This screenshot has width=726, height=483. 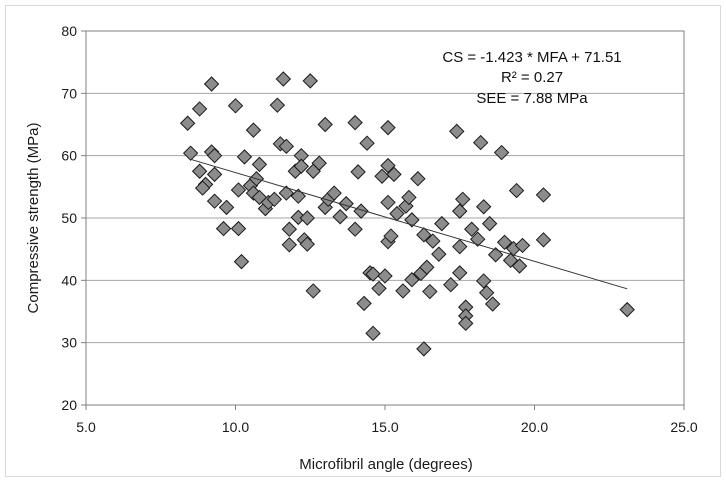 I want to click on x-tick-label: 10.0, so click(x=235, y=427).